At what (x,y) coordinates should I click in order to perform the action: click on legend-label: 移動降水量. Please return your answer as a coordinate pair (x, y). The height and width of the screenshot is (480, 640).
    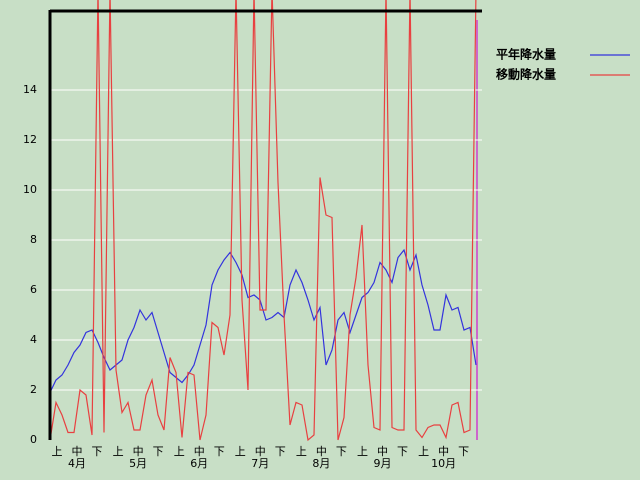
    Looking at the image, I should click on (526, 74).